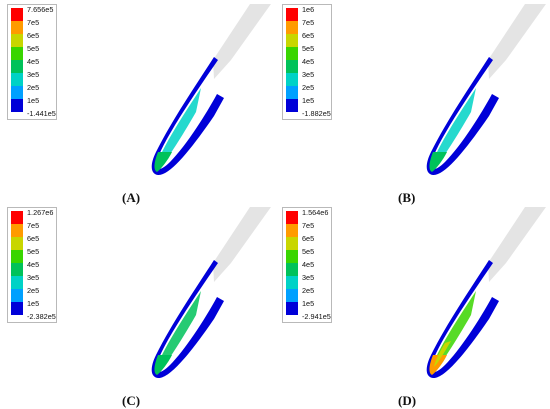 This screenshot has width=550, height=409. What do you see at coordinates (41, 113) in the screenshot?
I see `legend-value-label: -1.441e5` at bounding box center [41, 113].